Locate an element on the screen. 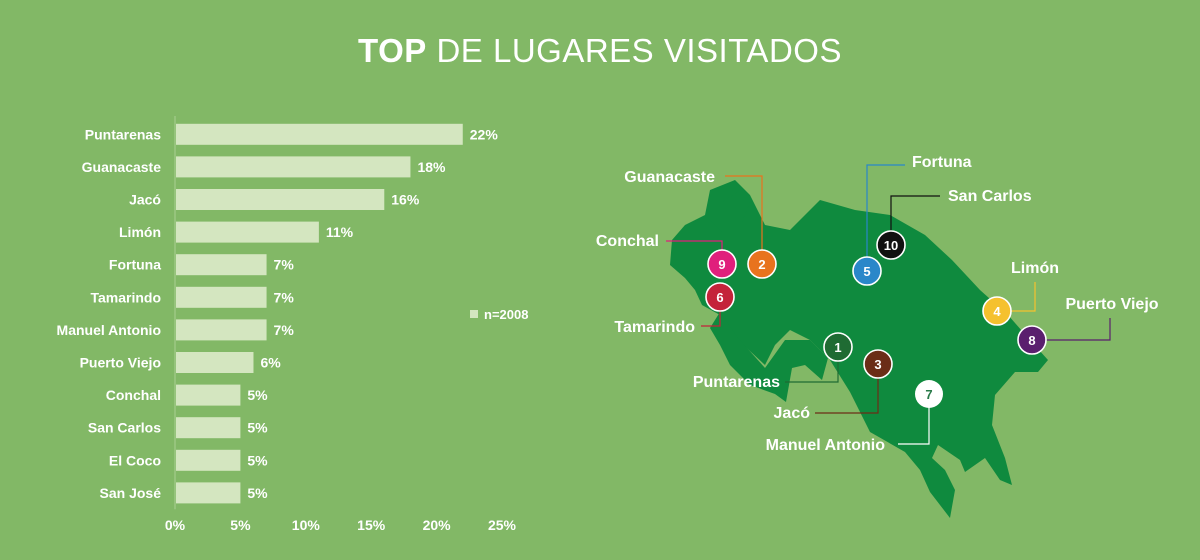  marker-label: Limón is located at coordinates (1035, 268).